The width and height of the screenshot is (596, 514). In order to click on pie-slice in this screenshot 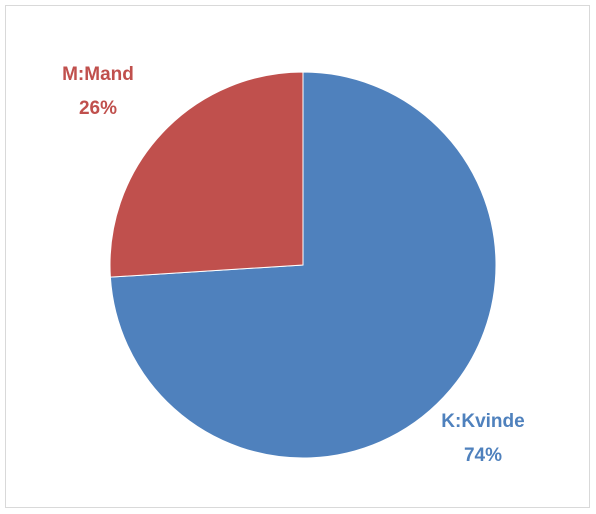, I will do `click(206, 174)`.